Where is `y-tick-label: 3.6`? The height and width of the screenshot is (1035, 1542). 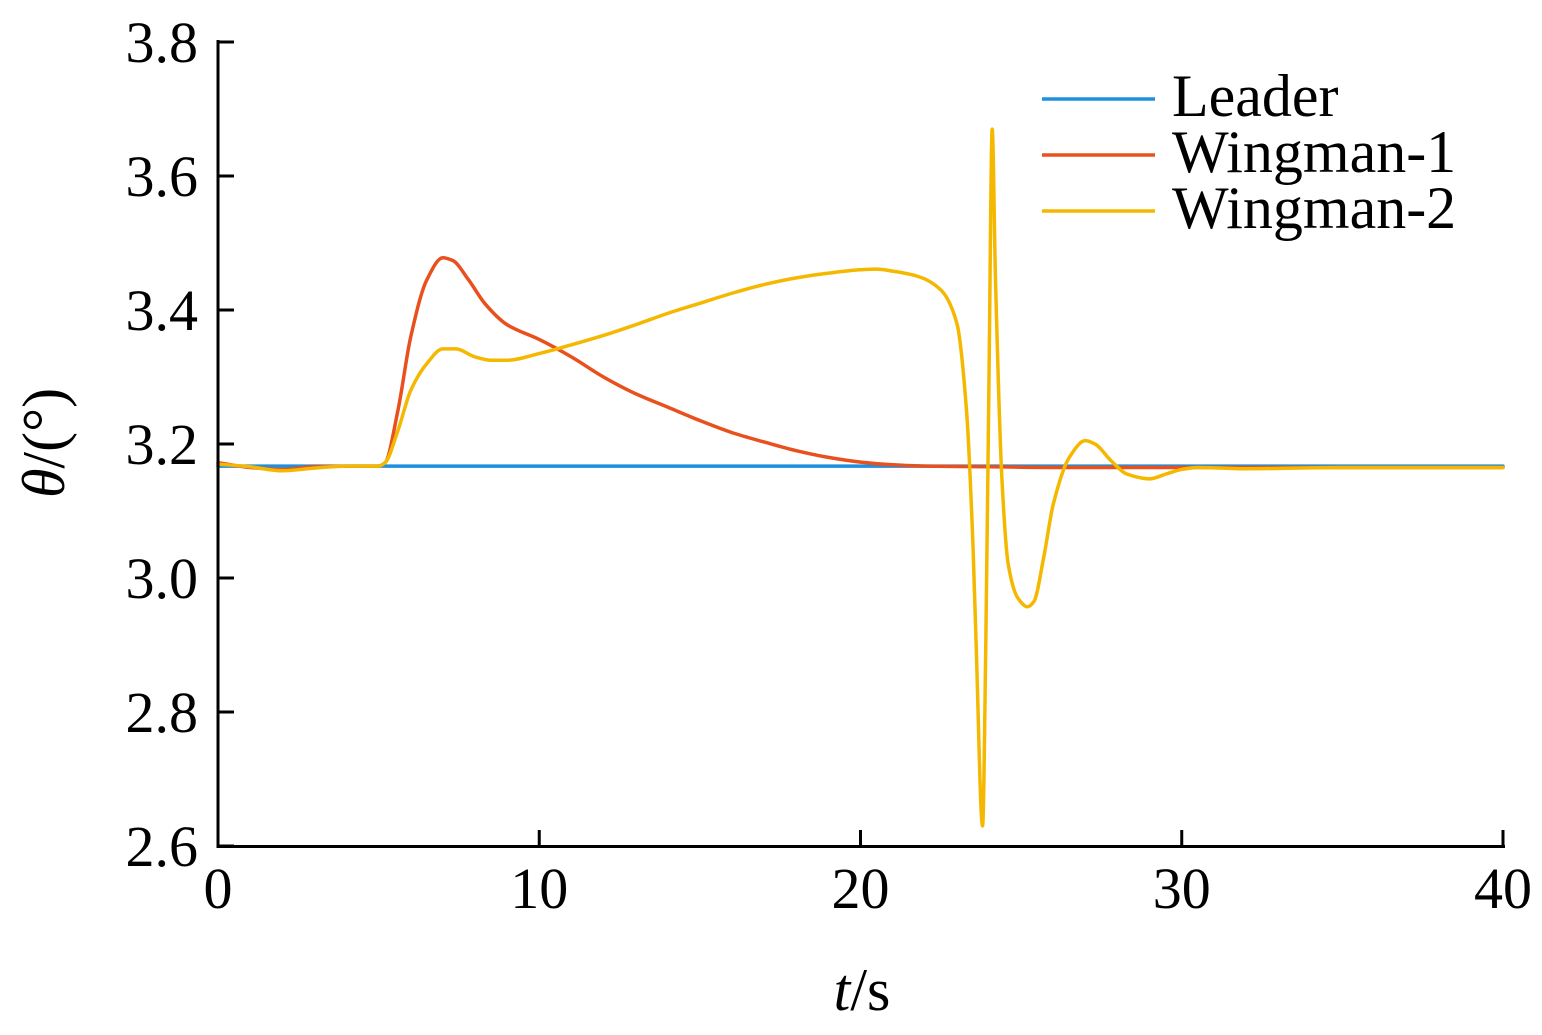
y-tick-label: 3.6 is located at coordinates (162, 176).